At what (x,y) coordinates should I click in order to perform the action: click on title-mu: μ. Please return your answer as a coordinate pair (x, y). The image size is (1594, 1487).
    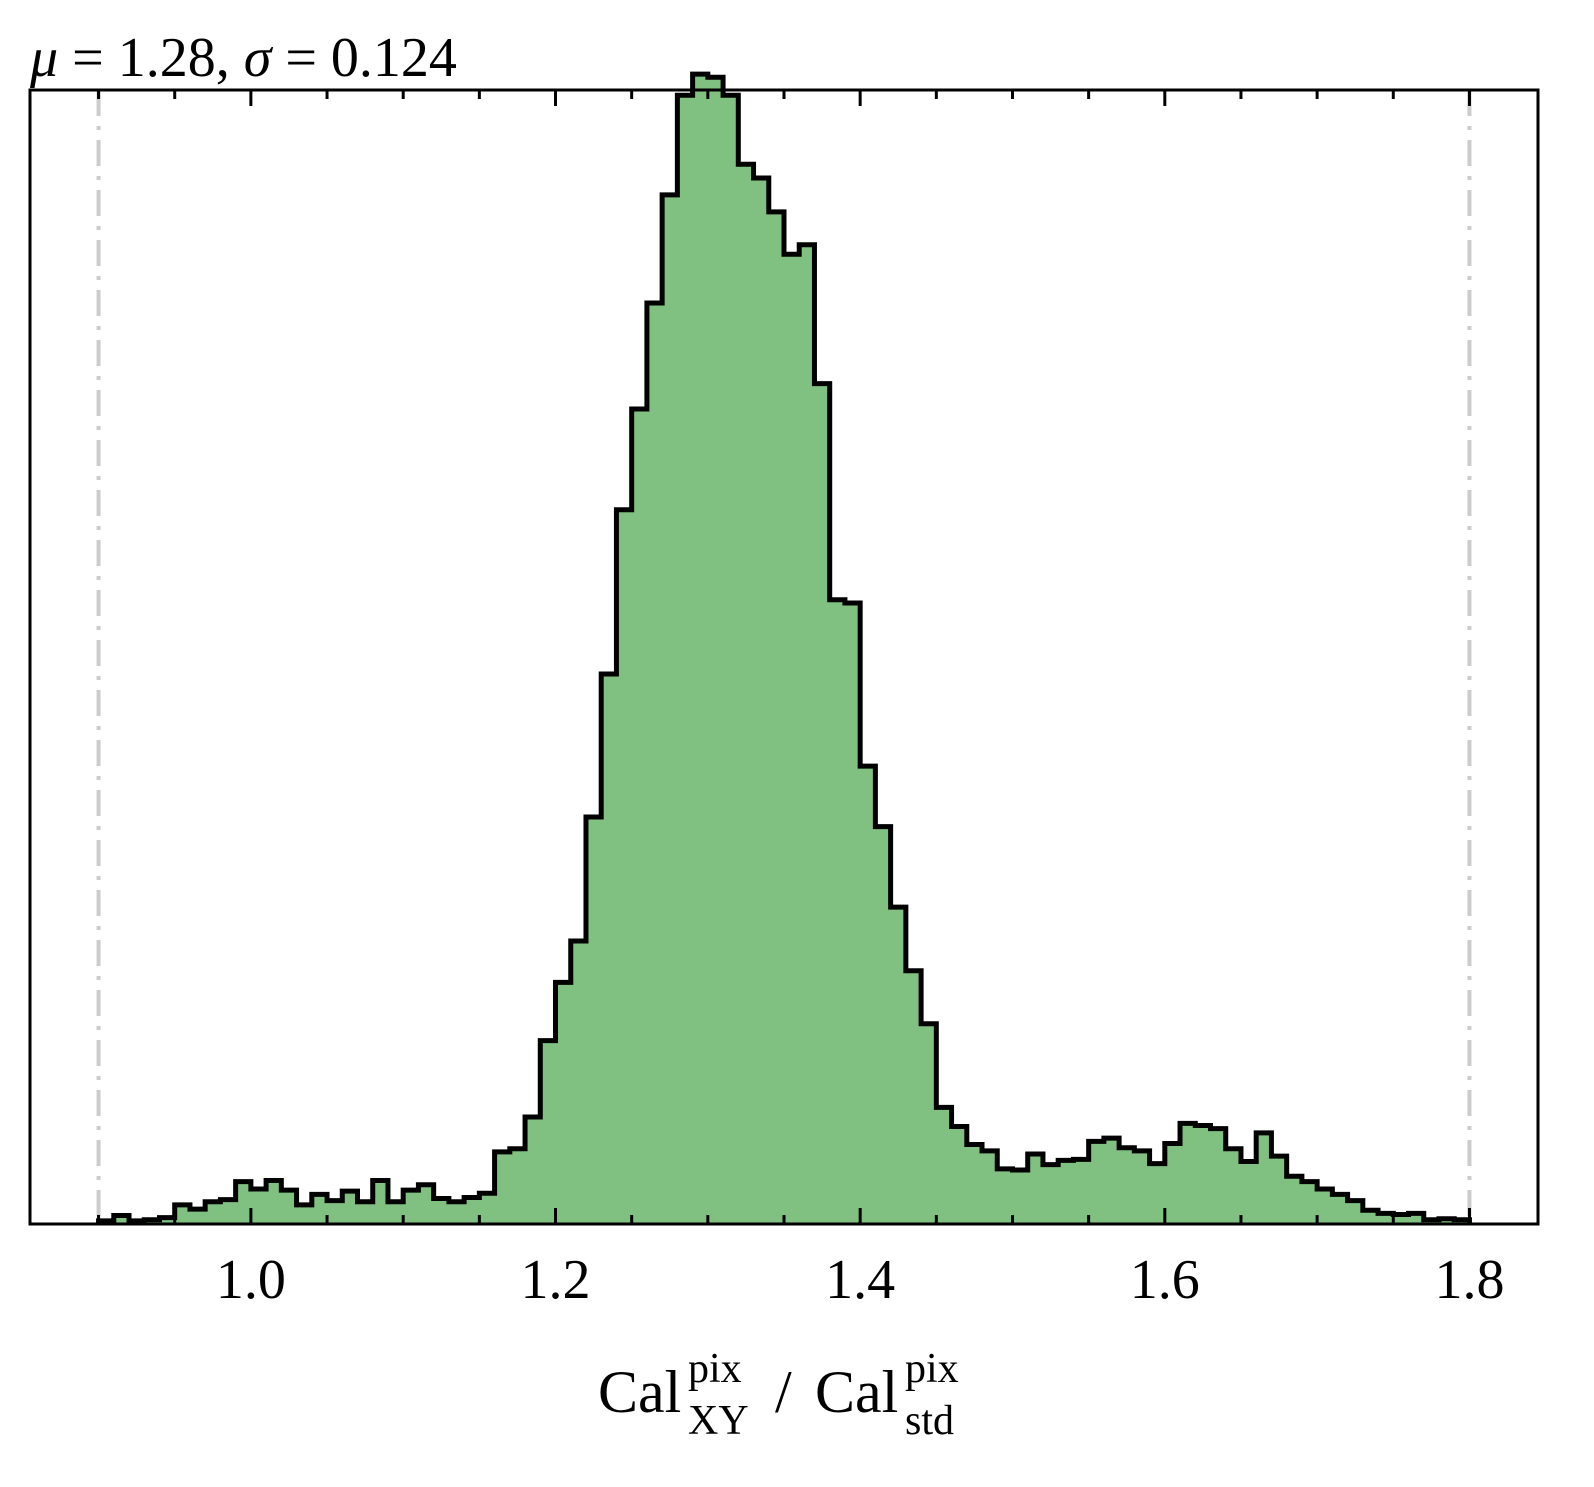
    Looking at the image, I should click on (43, 58).